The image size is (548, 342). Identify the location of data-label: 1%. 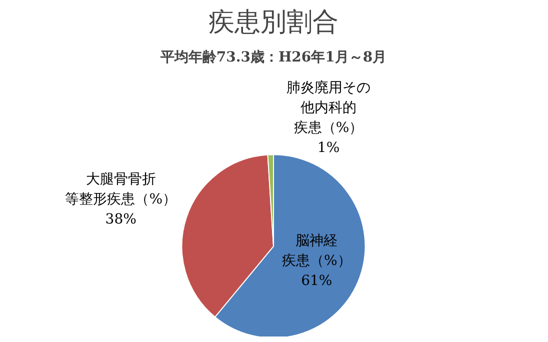
(328, 148).